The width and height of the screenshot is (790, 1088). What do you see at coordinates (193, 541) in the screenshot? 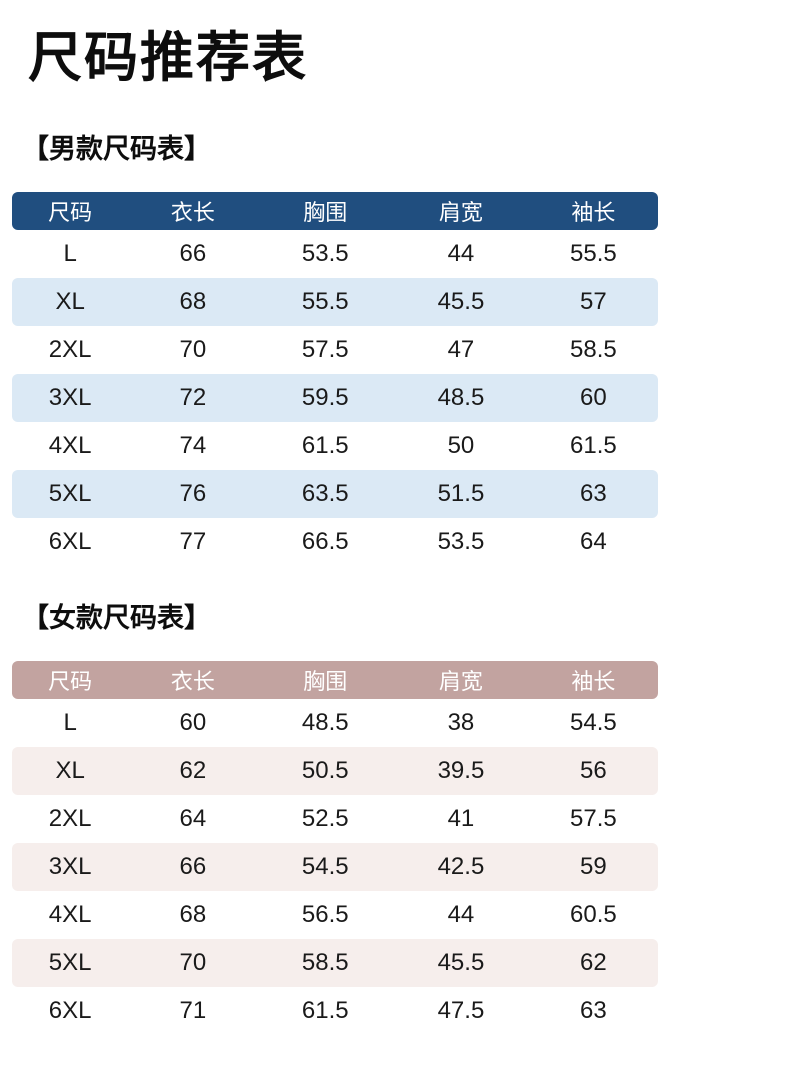
I see `measurement-cell: 77` at bounding box center [193, 541].